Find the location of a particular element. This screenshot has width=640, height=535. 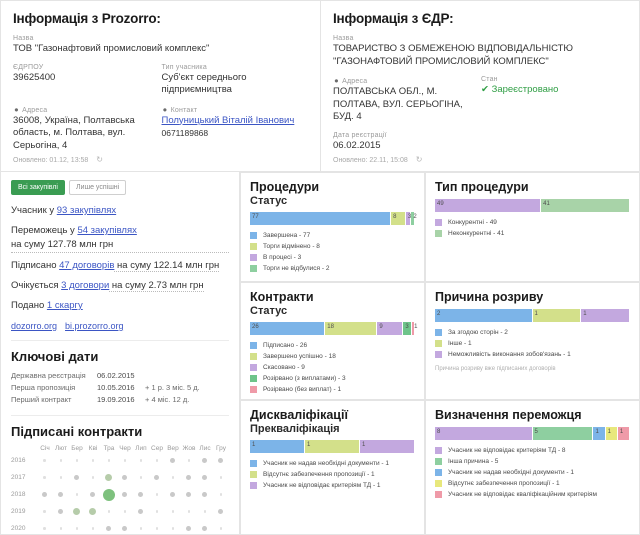

legend-item: Учасник не відповідає критеріям ТД - 1 is located at coordinates (332, 485).